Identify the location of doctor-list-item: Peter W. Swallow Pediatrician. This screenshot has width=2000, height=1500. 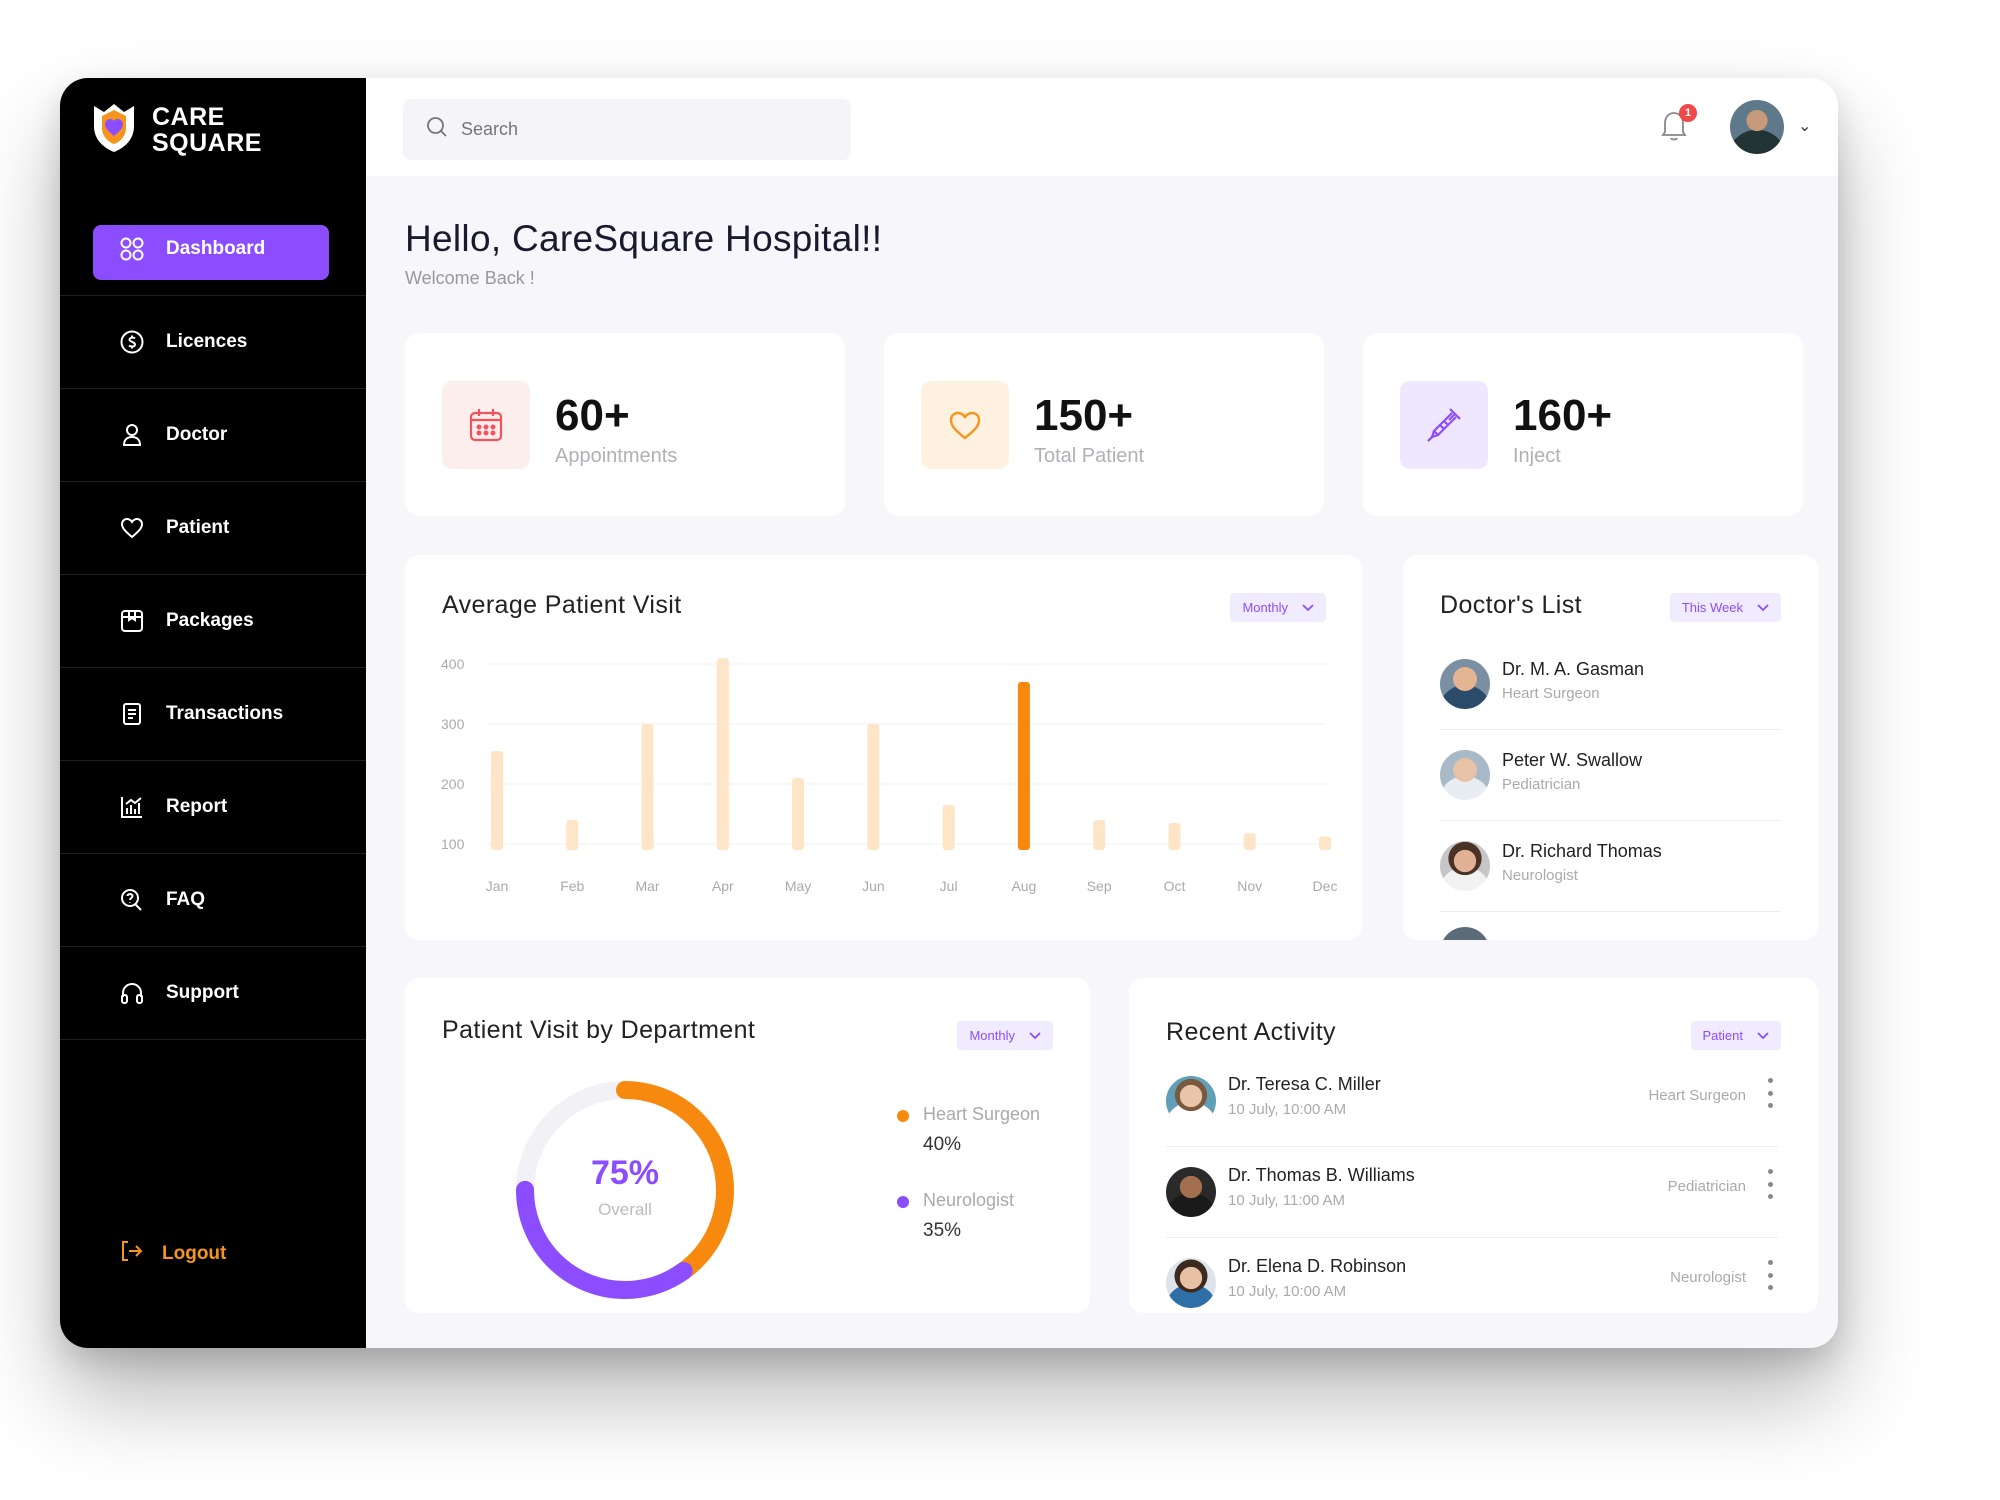
(1610, 775).